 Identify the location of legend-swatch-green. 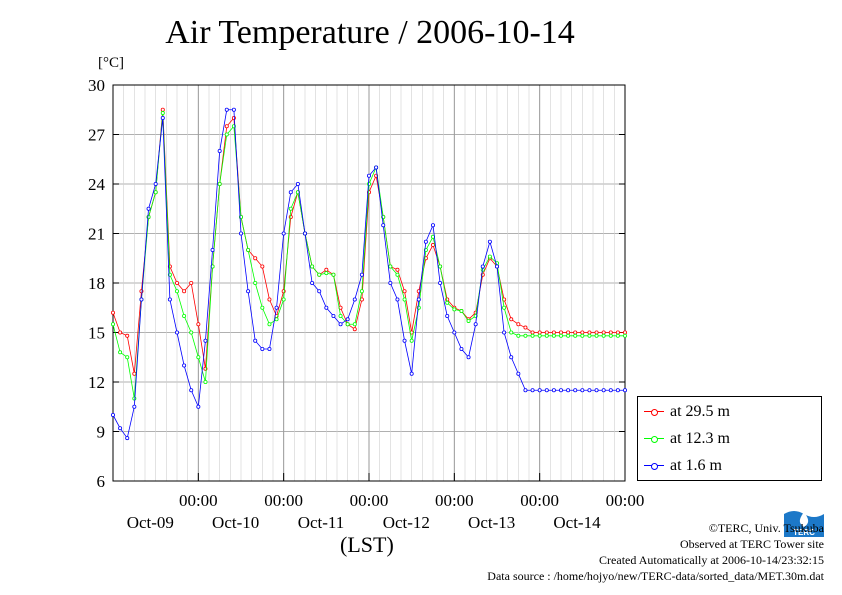
(654, 439).